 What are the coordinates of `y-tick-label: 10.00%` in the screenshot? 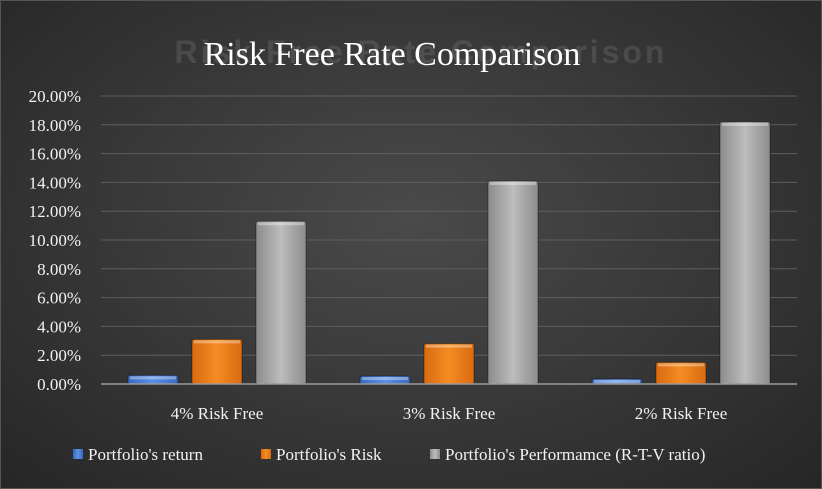 It's located at (55, 240).